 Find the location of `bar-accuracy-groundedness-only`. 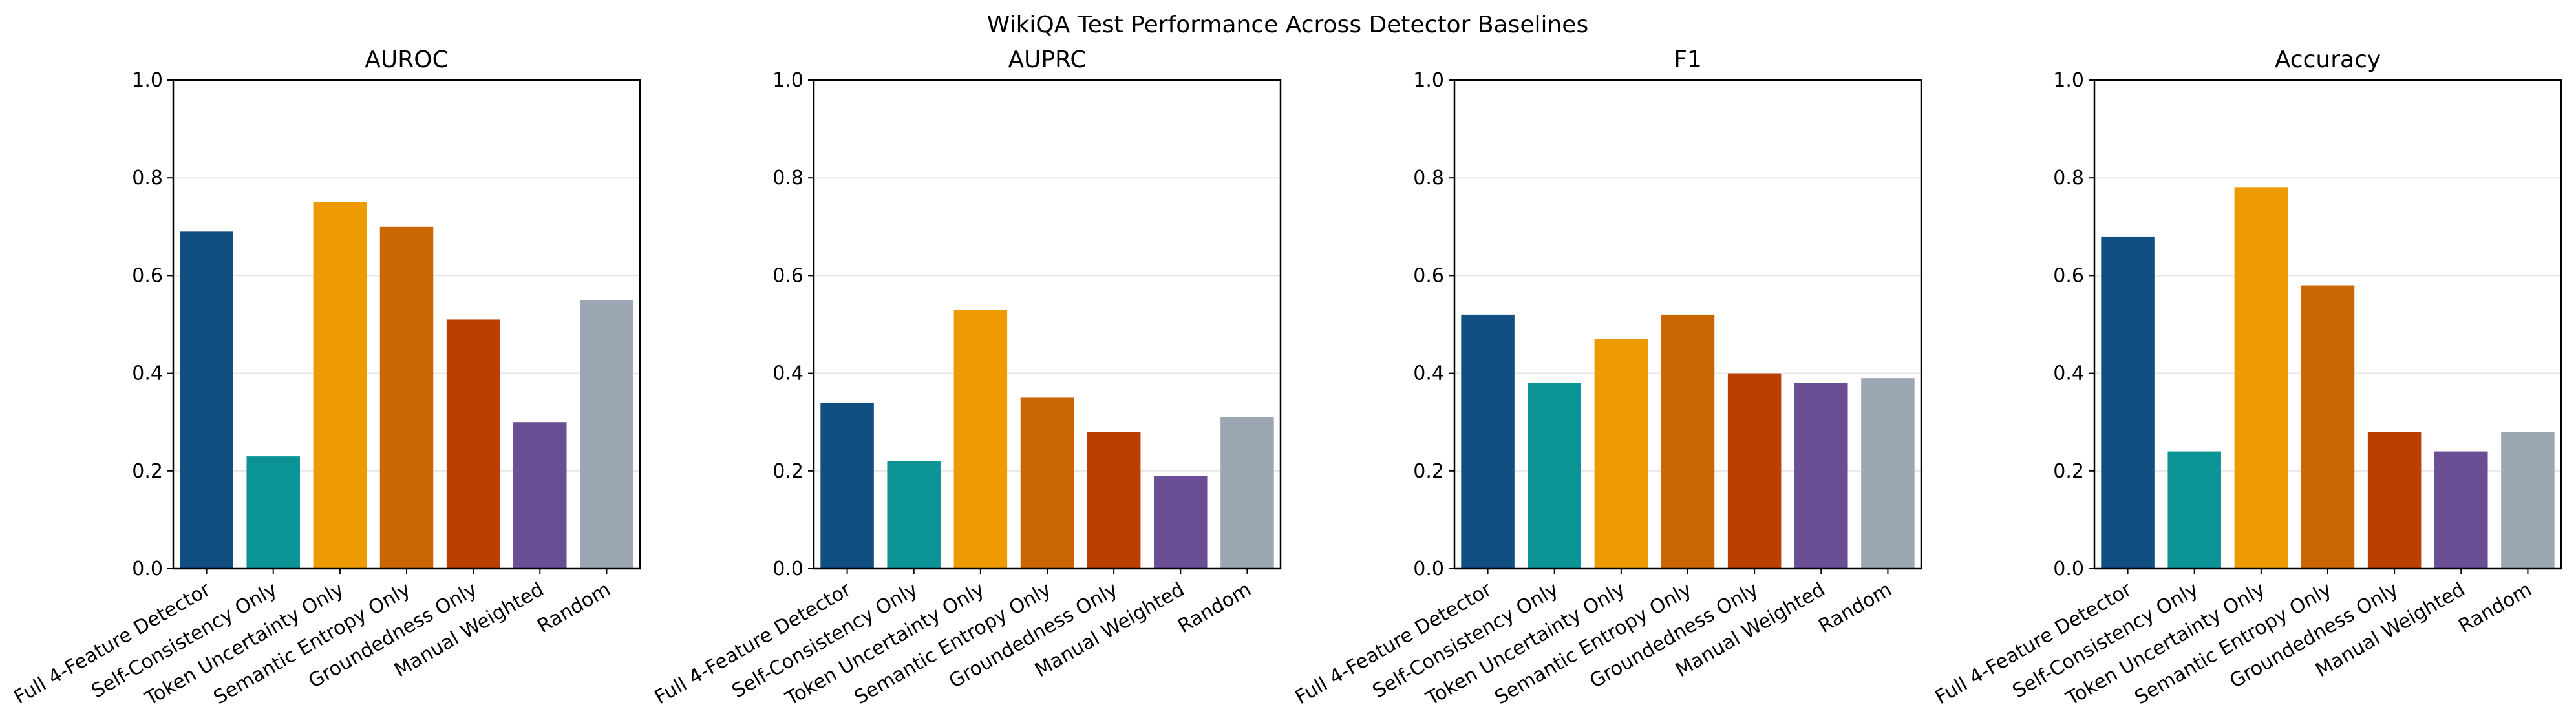

bar-accuracy-groundedness-only is located at coordinates (2394, 500).